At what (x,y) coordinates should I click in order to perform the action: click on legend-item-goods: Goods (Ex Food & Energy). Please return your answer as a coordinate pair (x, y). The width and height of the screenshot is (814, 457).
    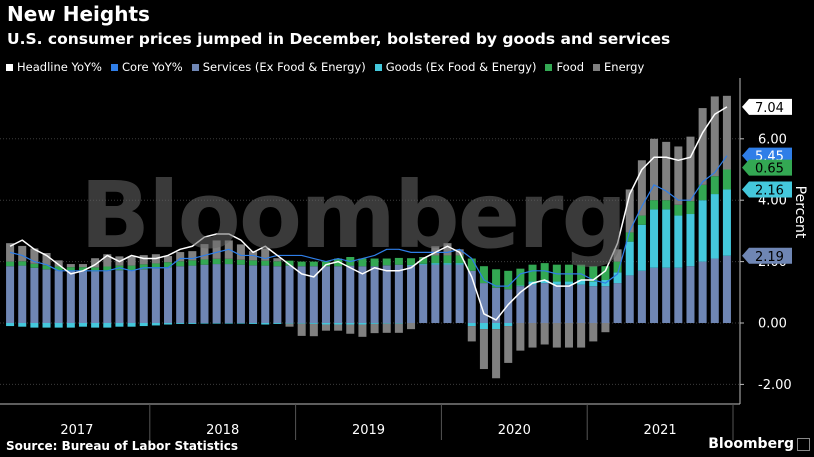
    Looking at the image, I should click on (455, 67).